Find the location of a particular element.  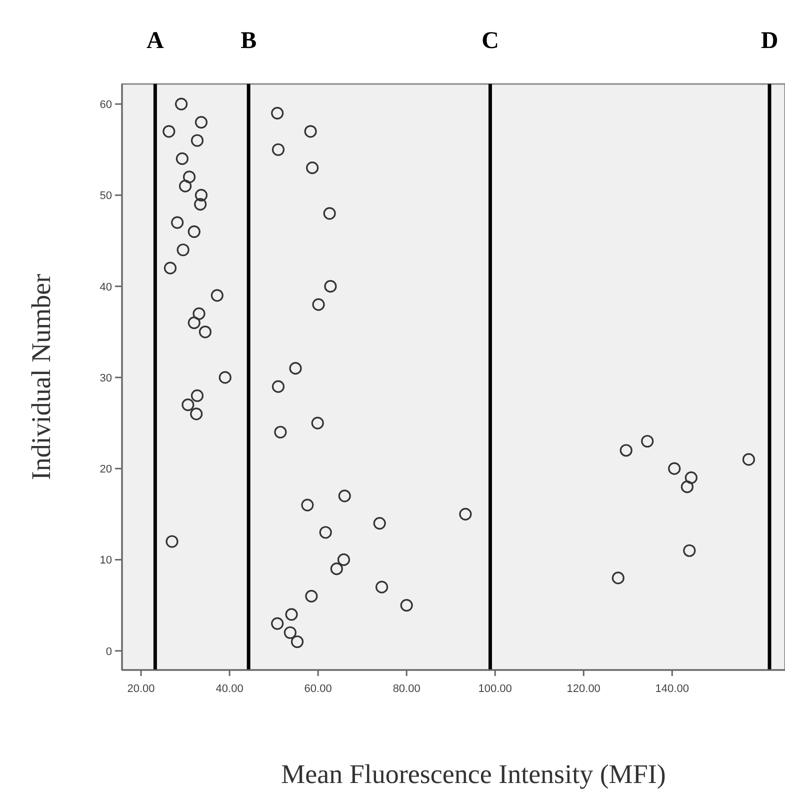

y-tick-label: 60 is located at coordinates (106, 105).